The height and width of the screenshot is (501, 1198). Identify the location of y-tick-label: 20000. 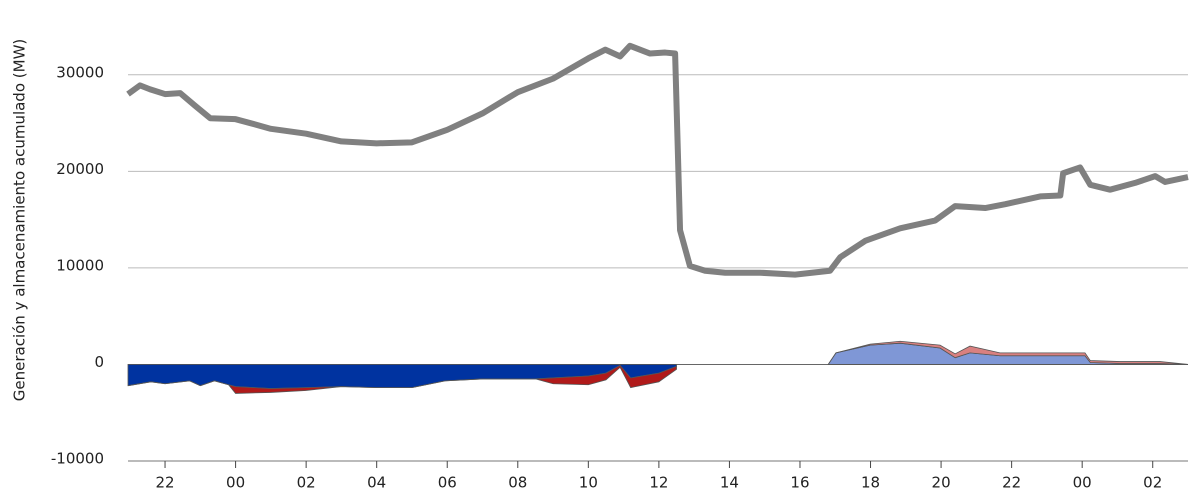
(80, 169).